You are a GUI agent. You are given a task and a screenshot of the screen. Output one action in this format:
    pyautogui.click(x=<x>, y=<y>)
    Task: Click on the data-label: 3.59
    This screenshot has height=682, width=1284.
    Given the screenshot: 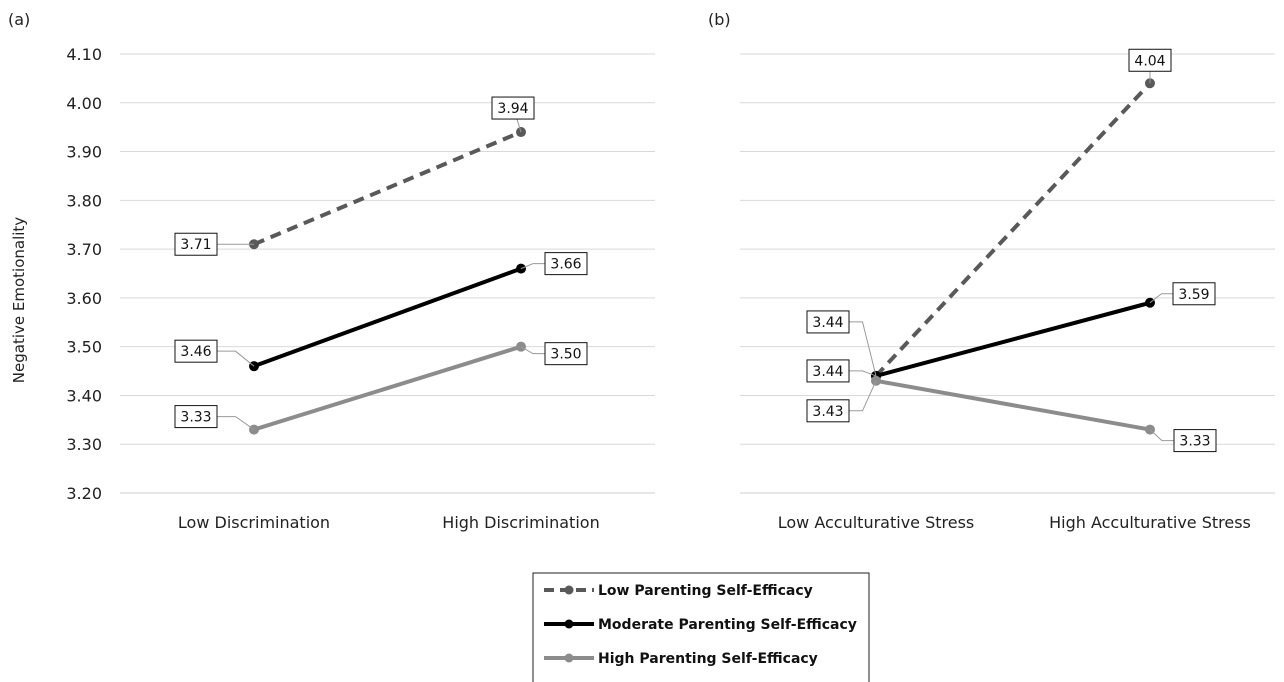 What is the action you would take?
    pyautogui.click(x=1193, y=295)
    